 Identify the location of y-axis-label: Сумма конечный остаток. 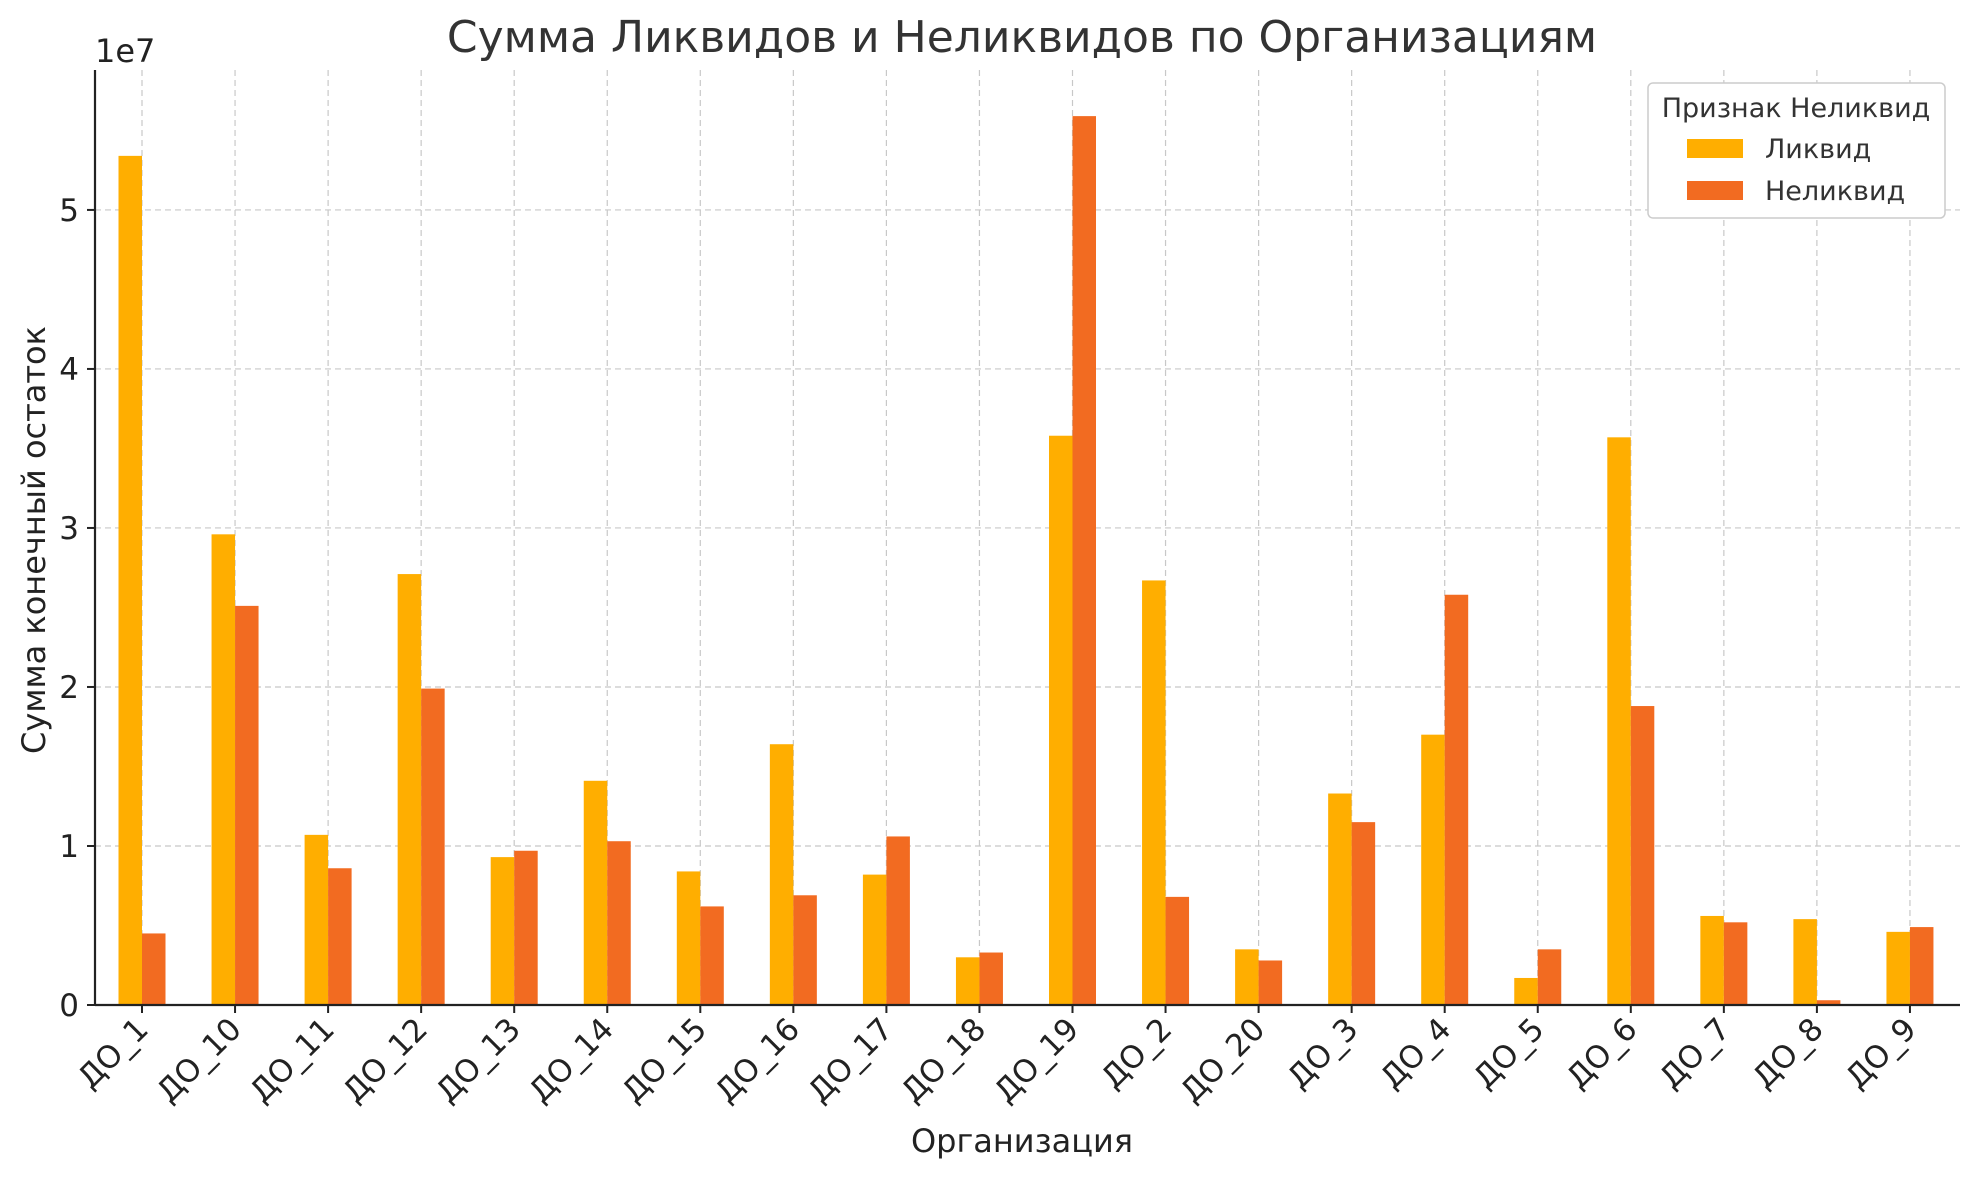
(34, 540).